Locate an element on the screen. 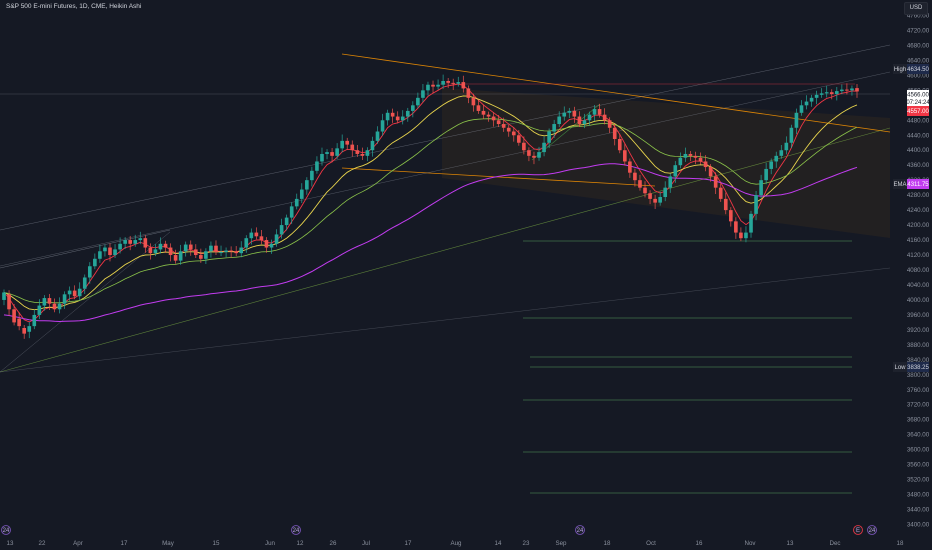 The width and height of the screenshot is (932, 550). low-marker-label: Low is located at coordinates (900, 368).